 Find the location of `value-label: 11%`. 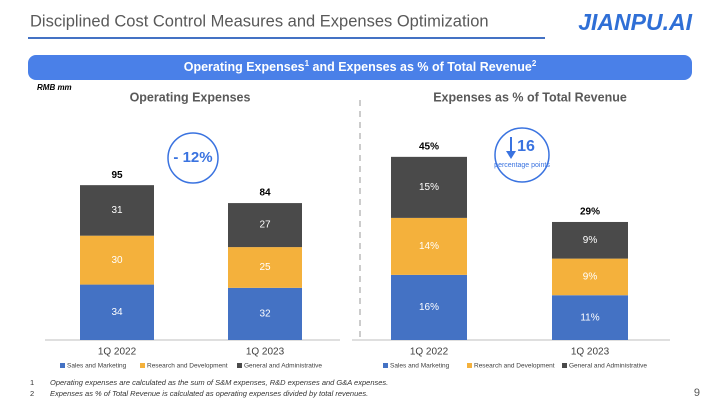

value-label: 11% is located at coordinates (589, 317).